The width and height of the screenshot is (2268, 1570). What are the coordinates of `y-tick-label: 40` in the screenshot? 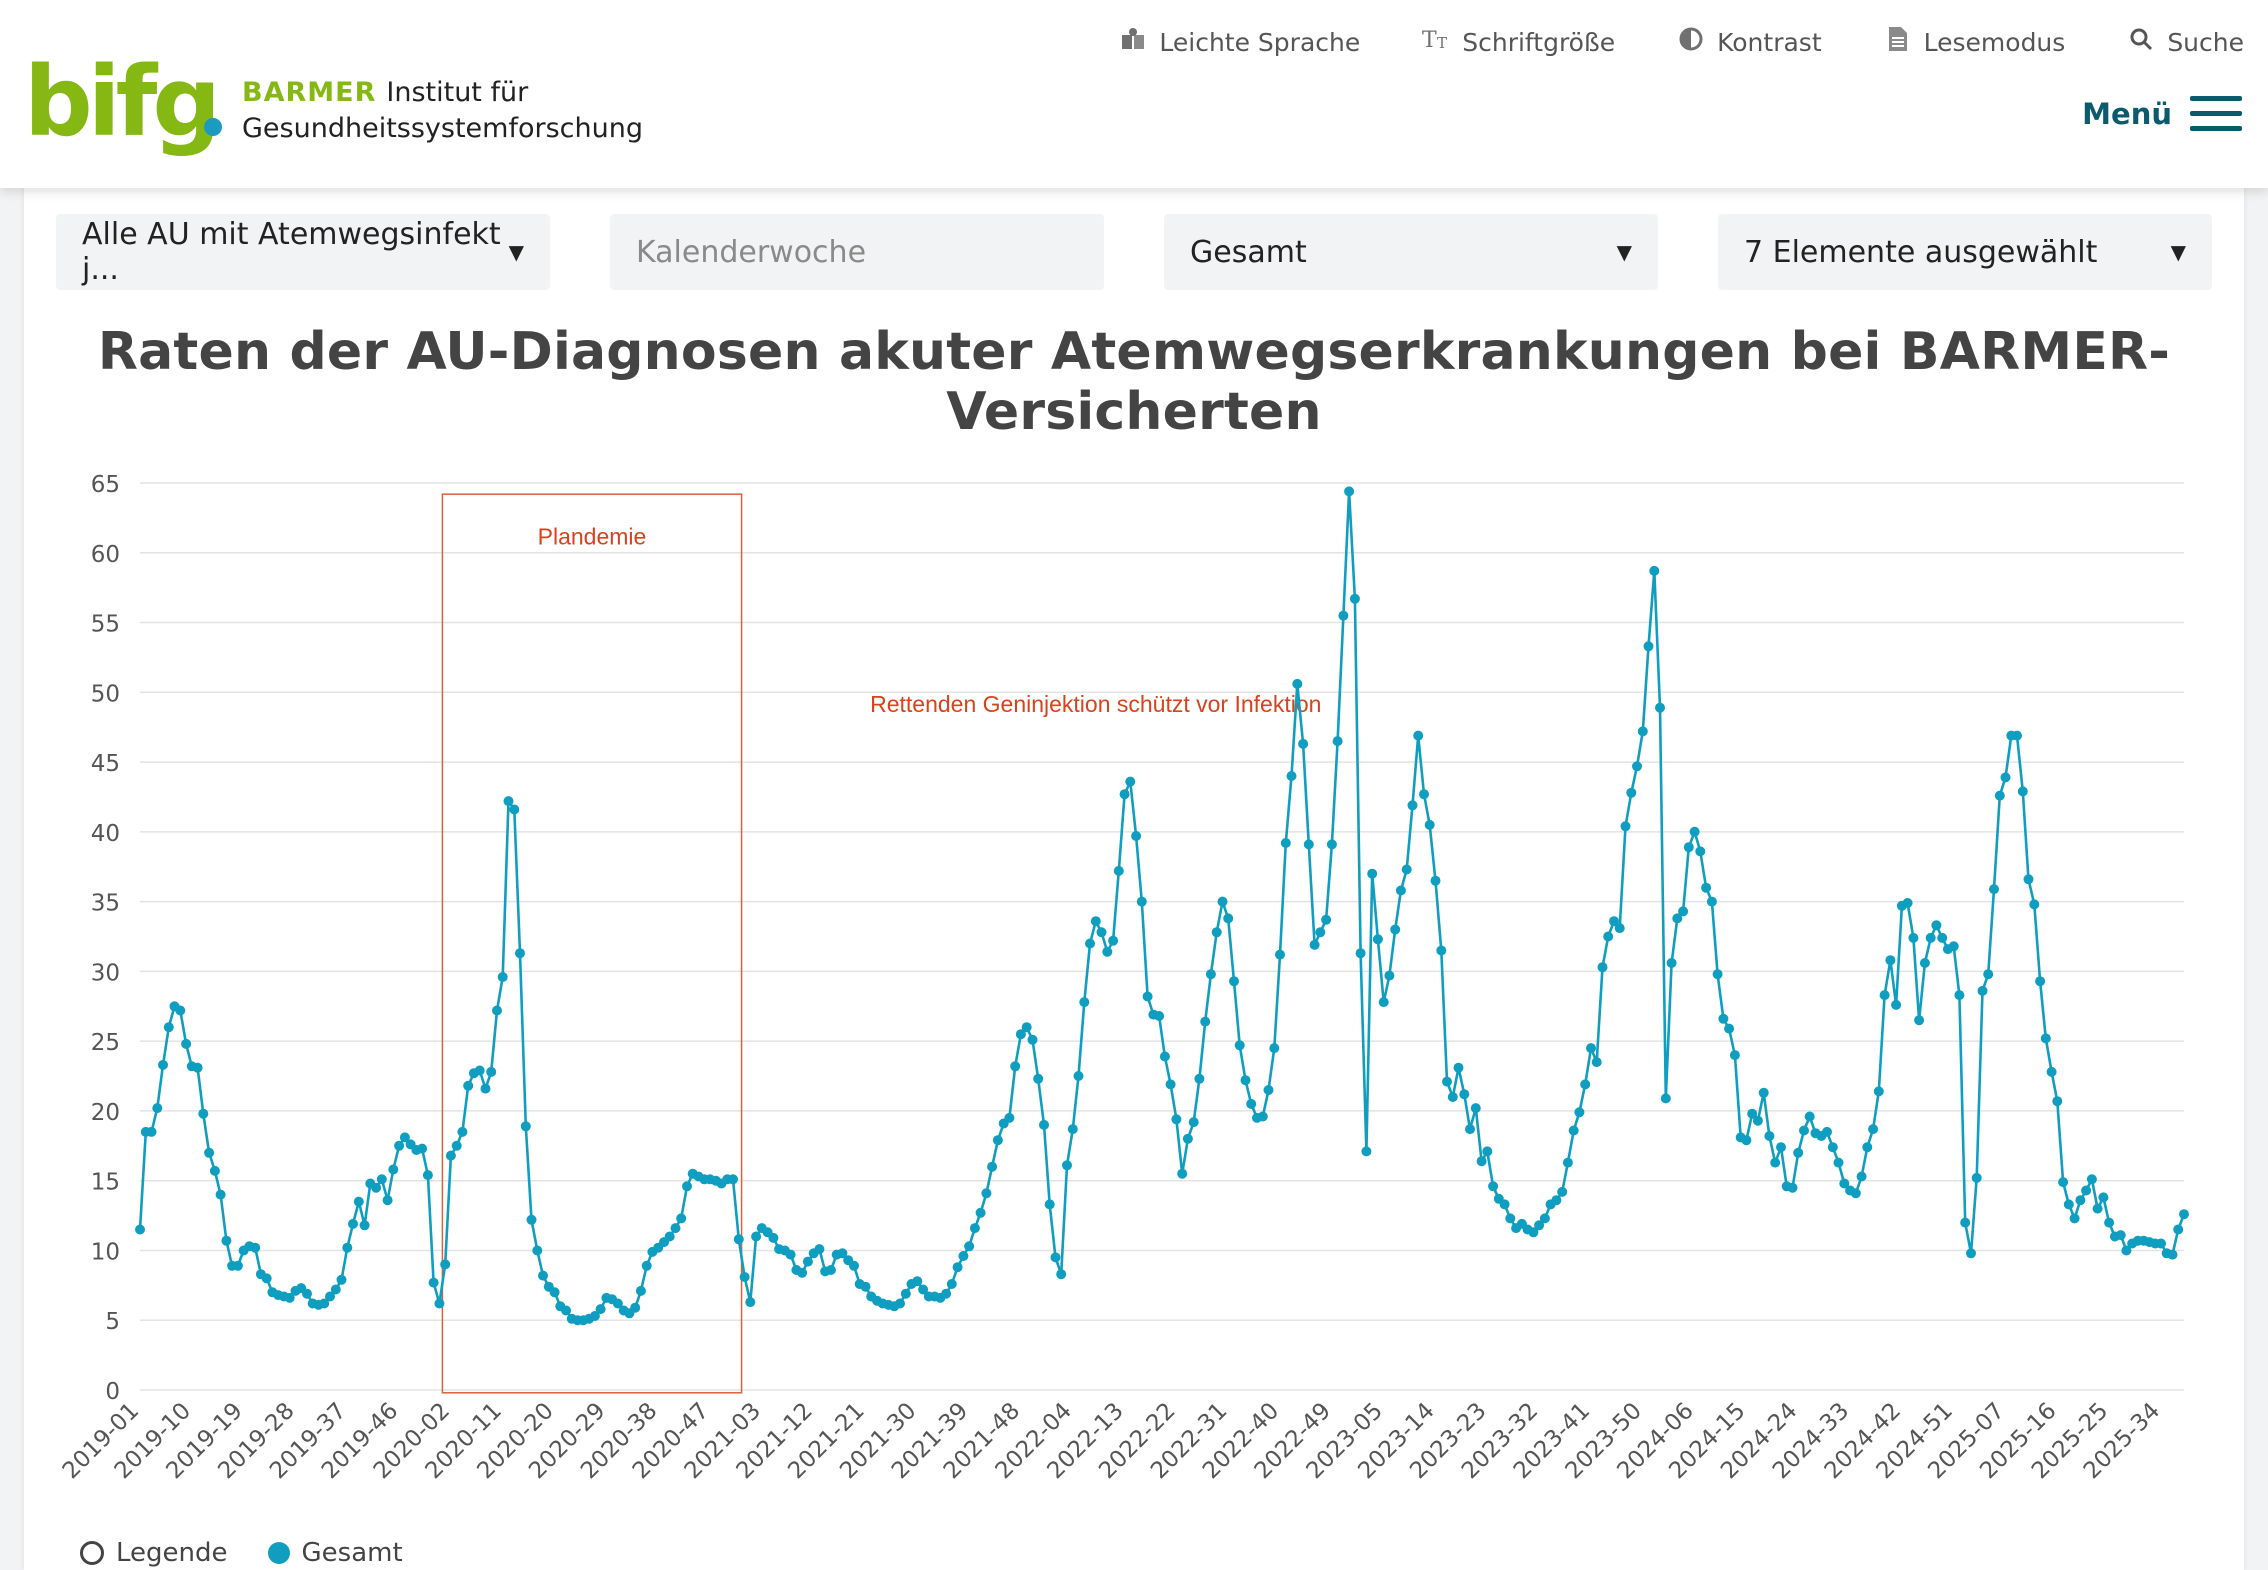 It's located at (105, 834).